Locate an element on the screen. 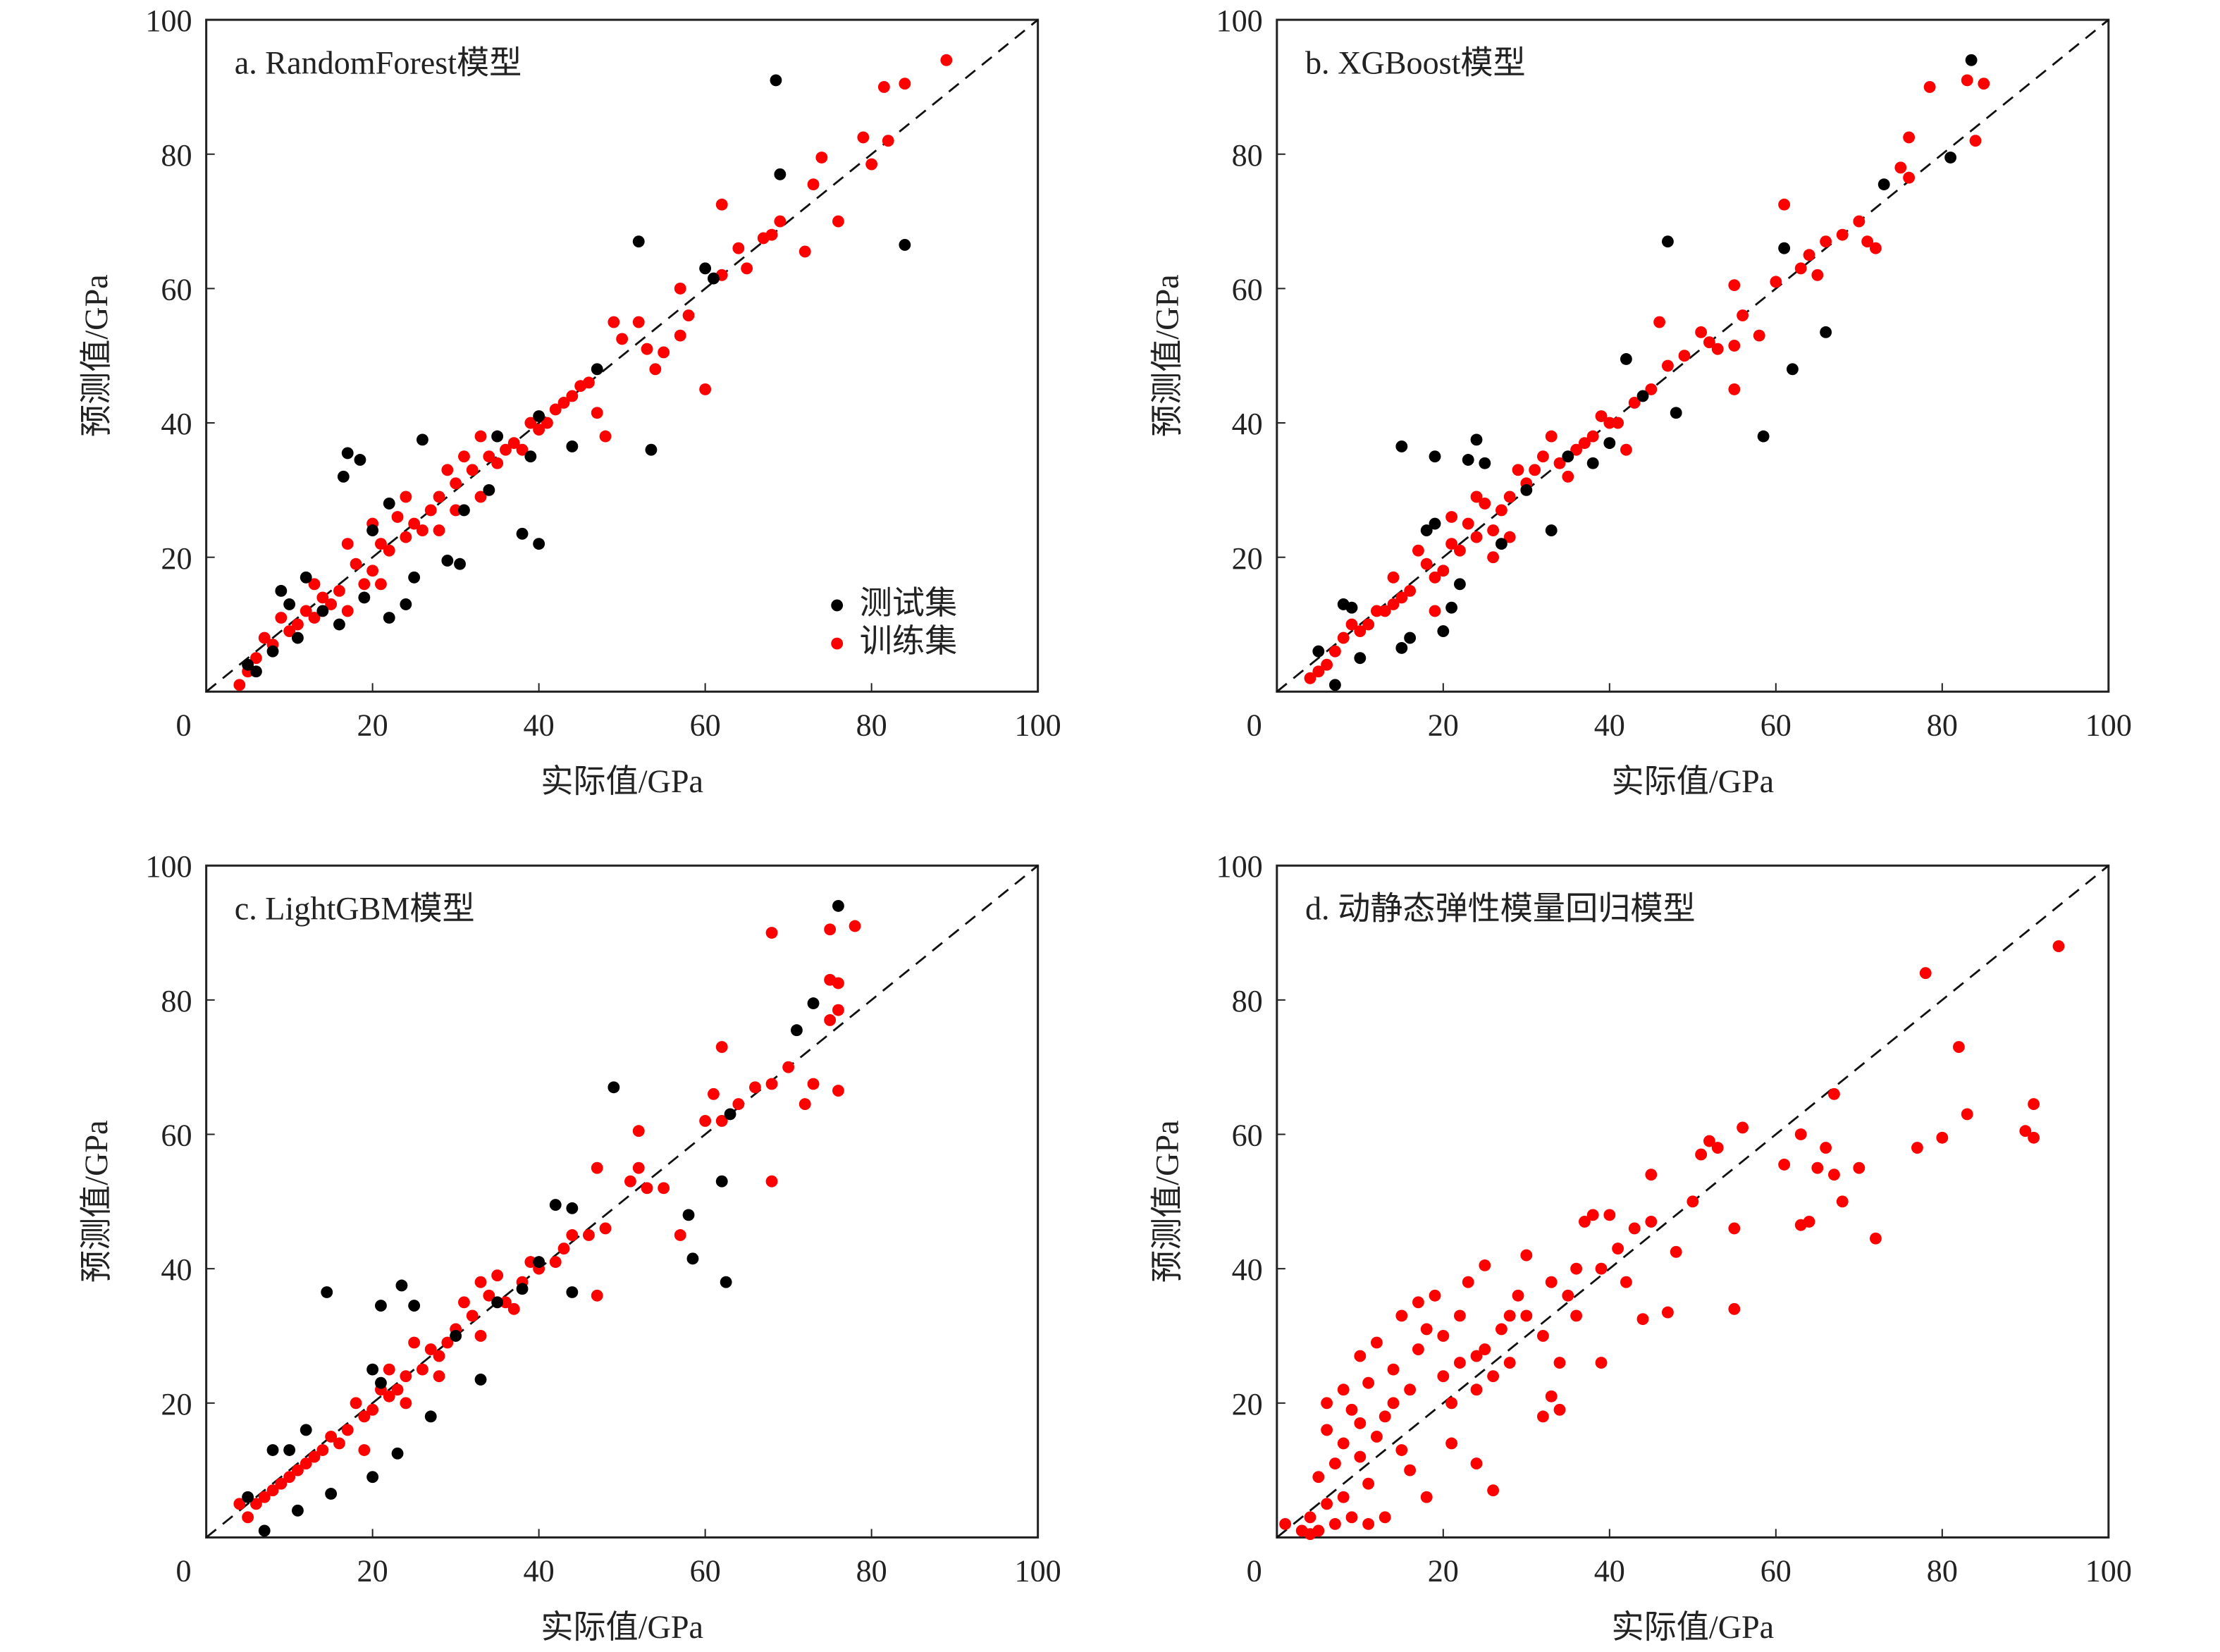 This screenshot has width=2220, height=1652. x-tick-label: 80 is located at coordinates (1943, 1571).